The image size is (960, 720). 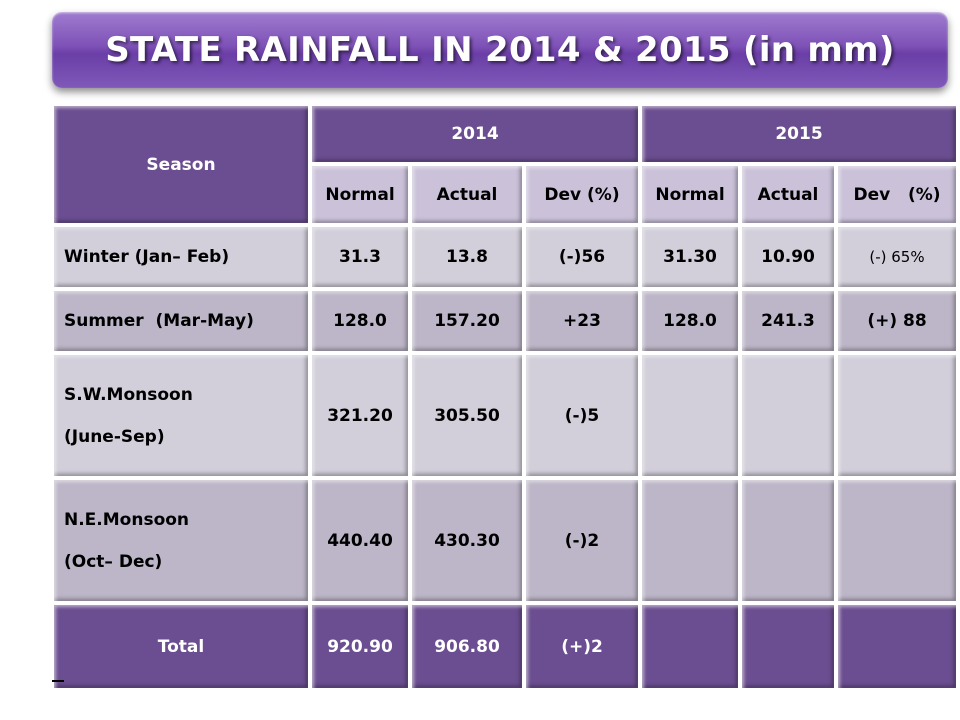 I want to click on row-ne-2014-actual: 430.30, so click(x=467, y=540).